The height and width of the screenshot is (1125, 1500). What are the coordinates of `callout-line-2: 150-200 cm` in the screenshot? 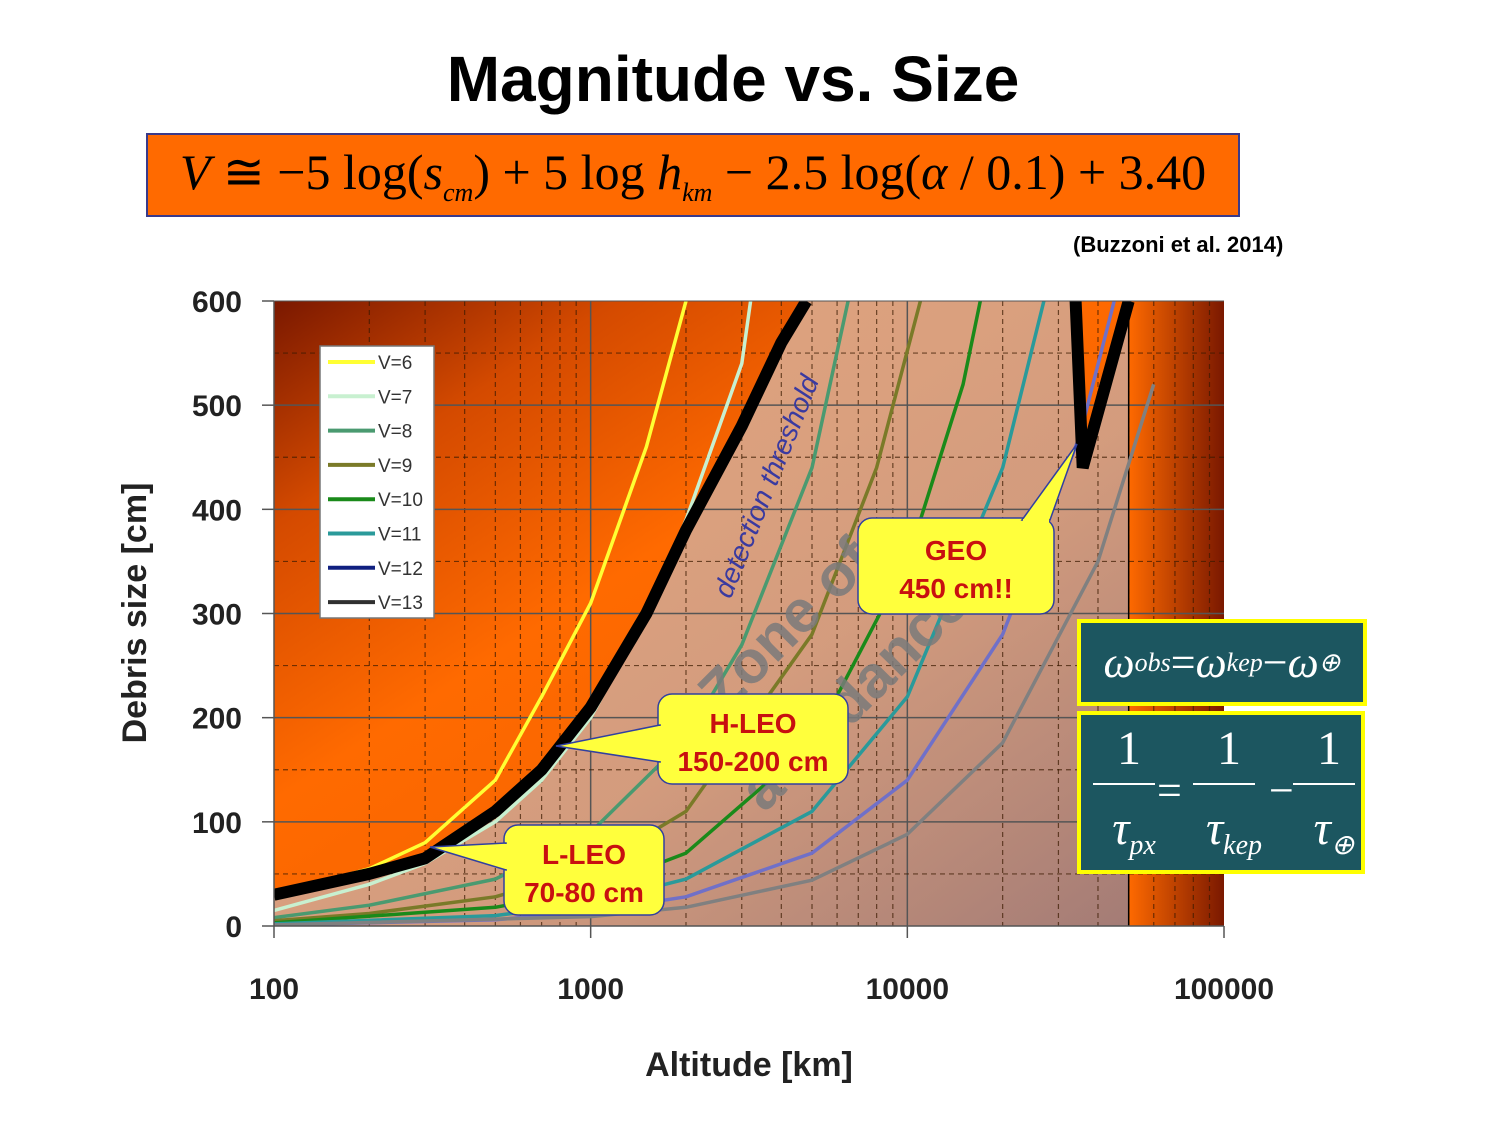 It's located at (752, 761).